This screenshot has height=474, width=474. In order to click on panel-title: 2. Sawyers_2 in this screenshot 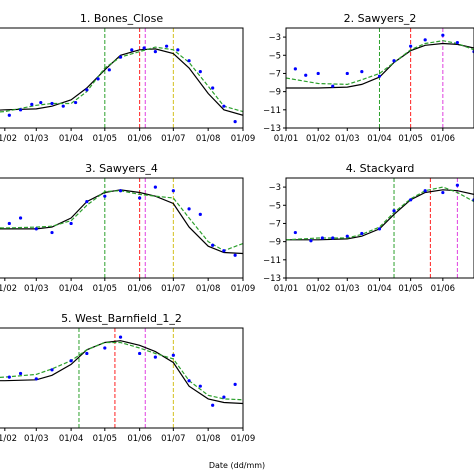, I will do `click(380, 18)`.